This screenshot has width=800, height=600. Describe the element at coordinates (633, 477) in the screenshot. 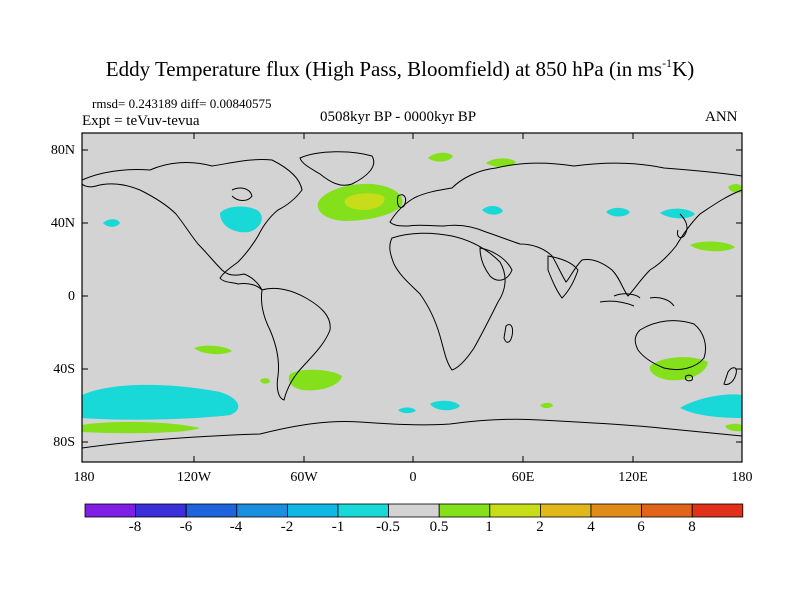

I see `lon-label-120e: 120E` at that location.